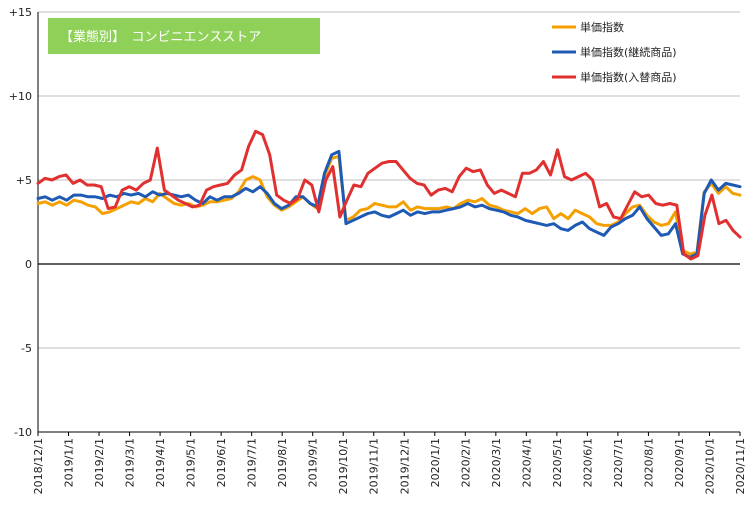 This screenshot has height=510, width=745. Describe the element at coordinates (221, 462) in the screenshot. I see `x-tick-label: 2019/6/1` at that location.